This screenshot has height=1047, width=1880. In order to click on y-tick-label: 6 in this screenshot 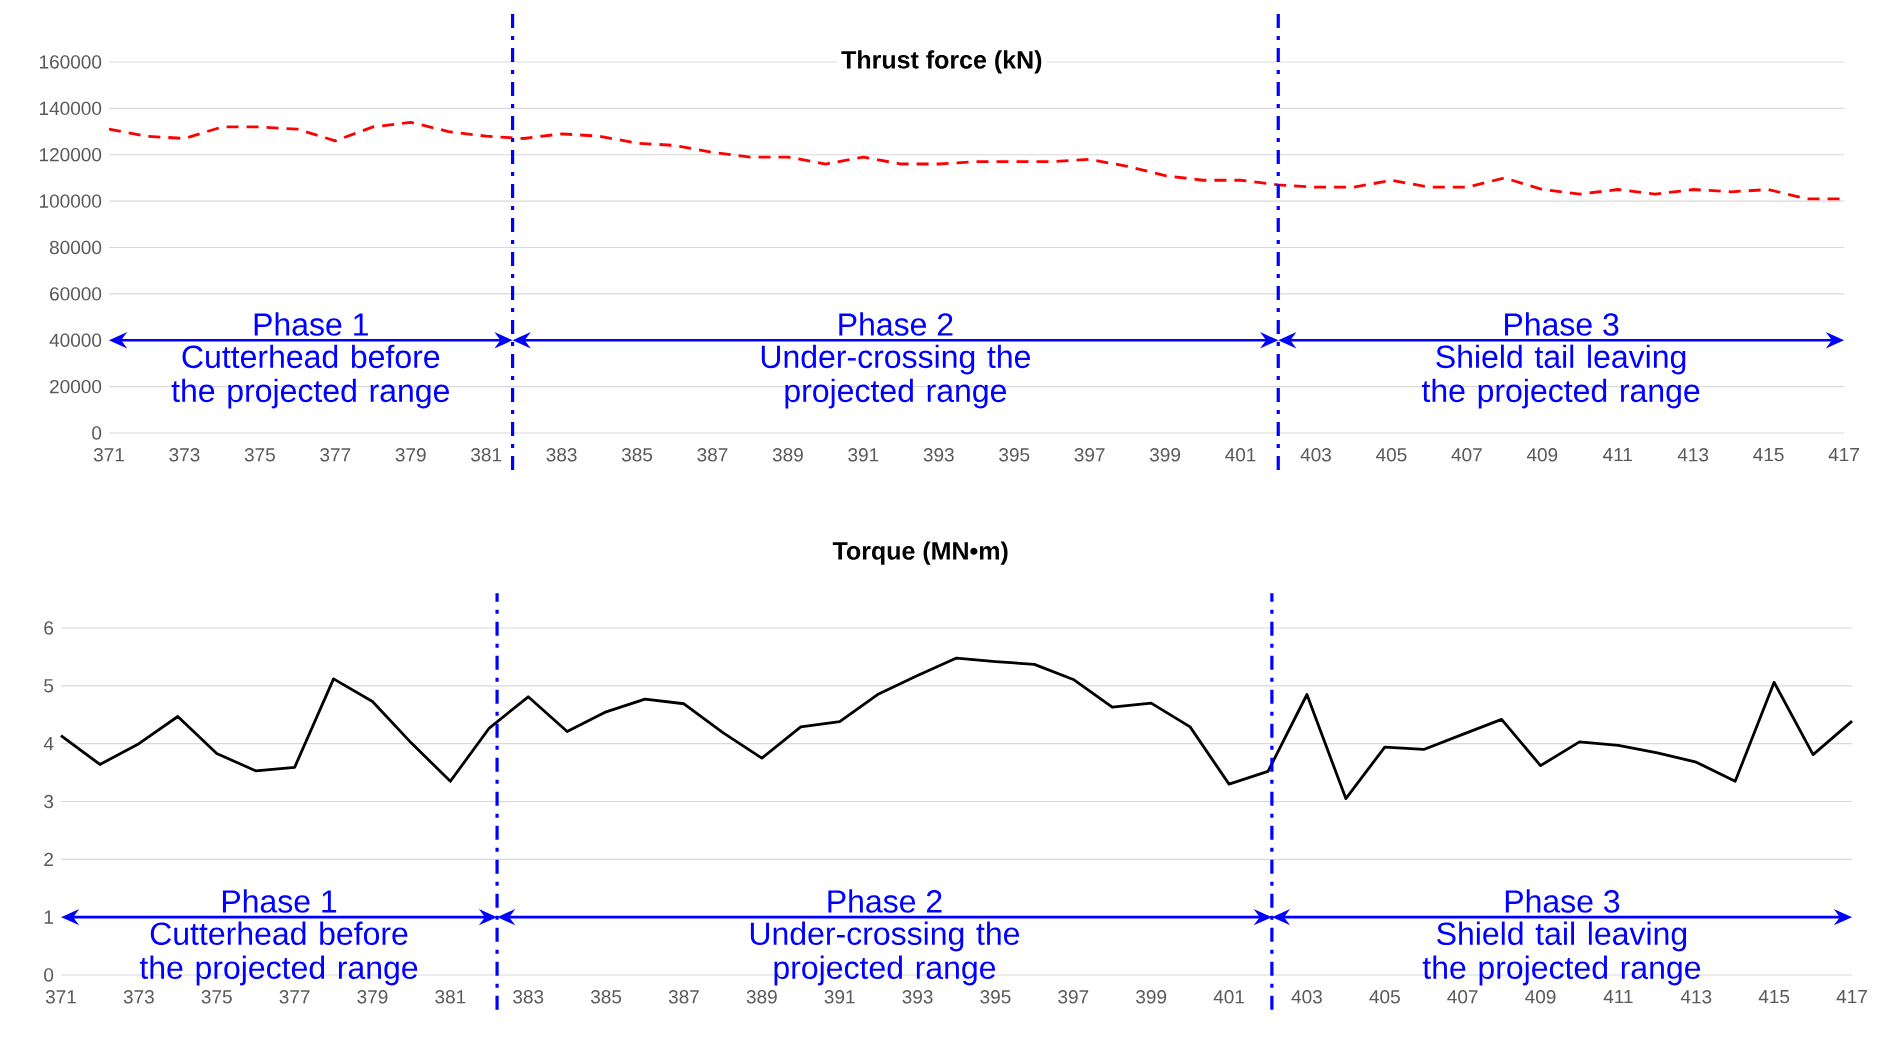, I will do `click(49, 628)`.